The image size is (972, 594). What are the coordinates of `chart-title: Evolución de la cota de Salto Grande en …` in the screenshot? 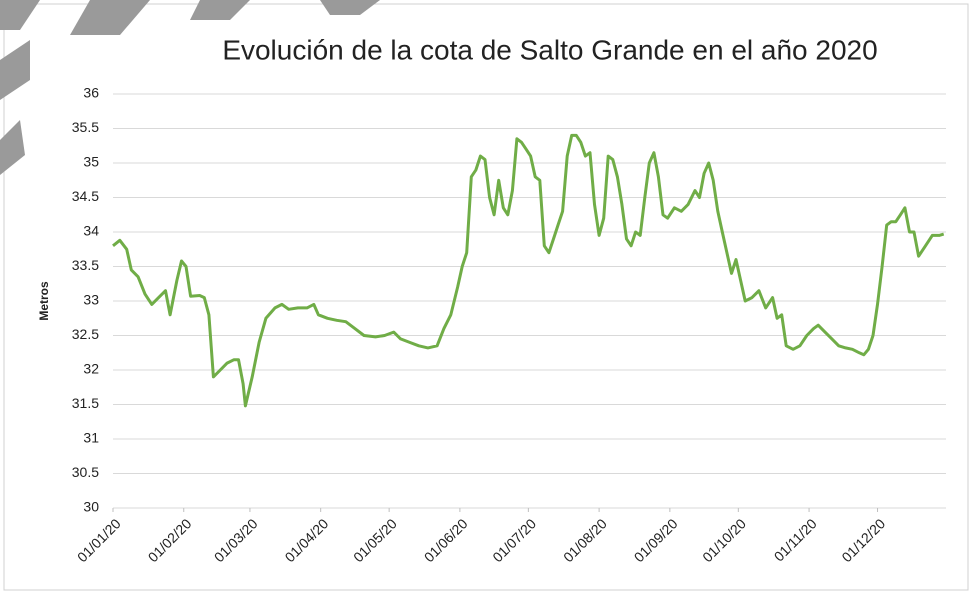 It's located at (549, 49).